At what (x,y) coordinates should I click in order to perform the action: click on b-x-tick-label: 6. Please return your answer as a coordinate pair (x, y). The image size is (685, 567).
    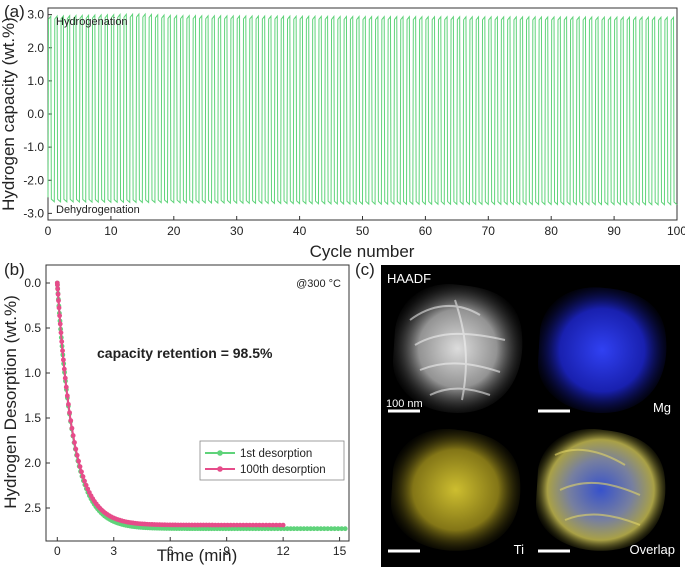
    Looking at the image, I should click on (170, 551).